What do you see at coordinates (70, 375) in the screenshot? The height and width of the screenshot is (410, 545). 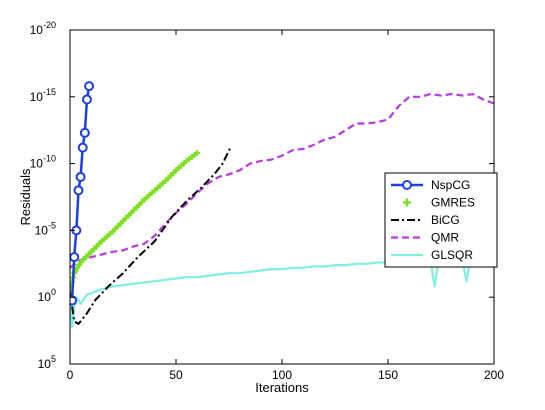 I see `x-tick-label: 0` at bounding box center [70, 375].